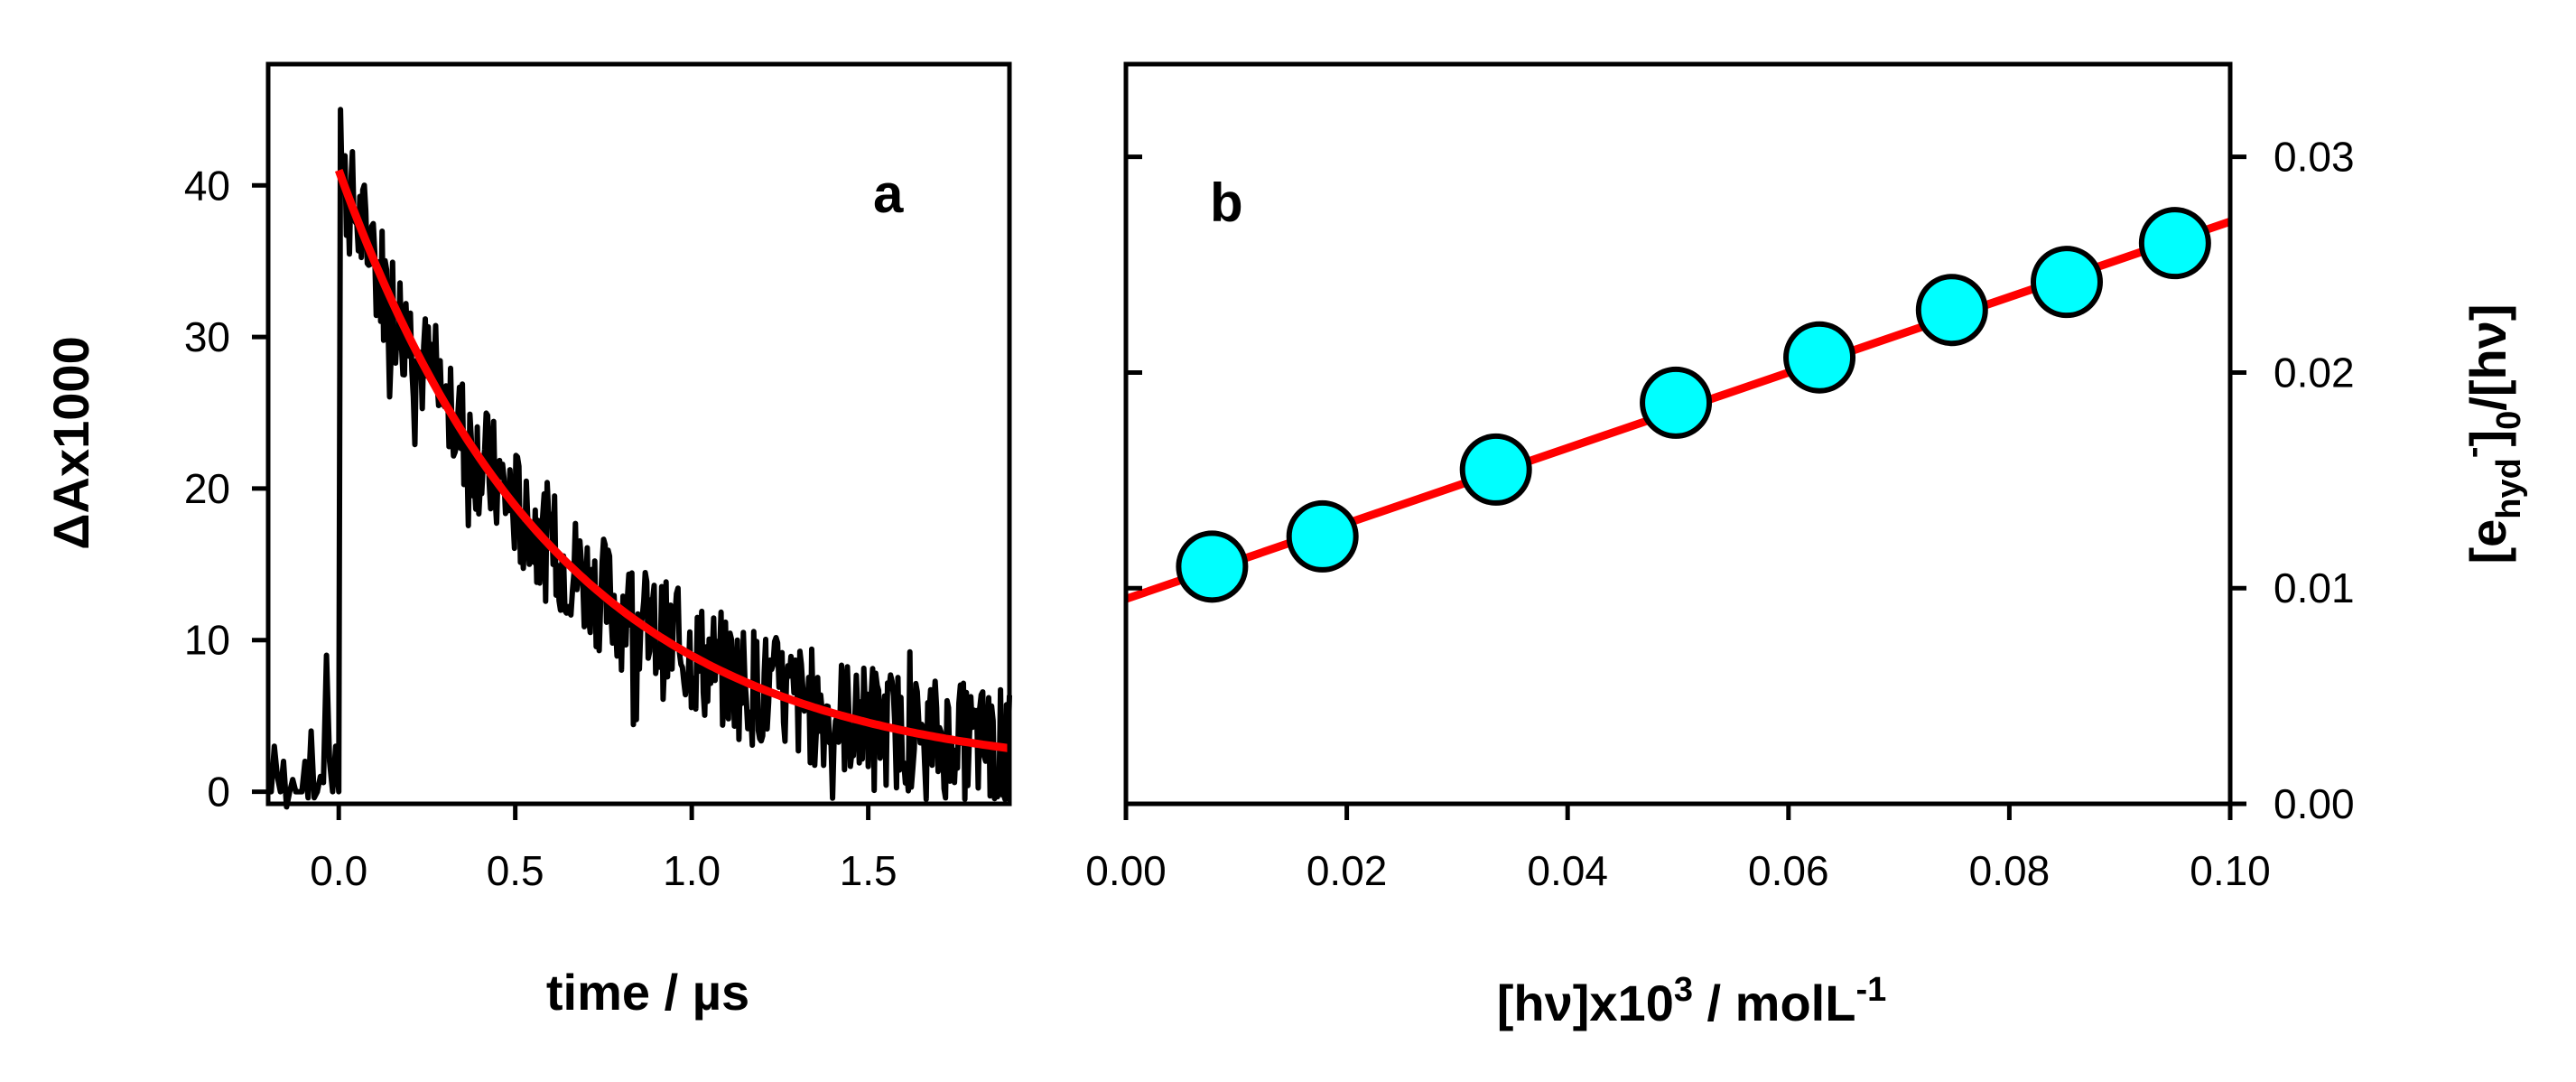  Describe the element at coordinates (692, 871) in the screenshot. I see `panel-a-x-tick-label: 1.0` at that location.